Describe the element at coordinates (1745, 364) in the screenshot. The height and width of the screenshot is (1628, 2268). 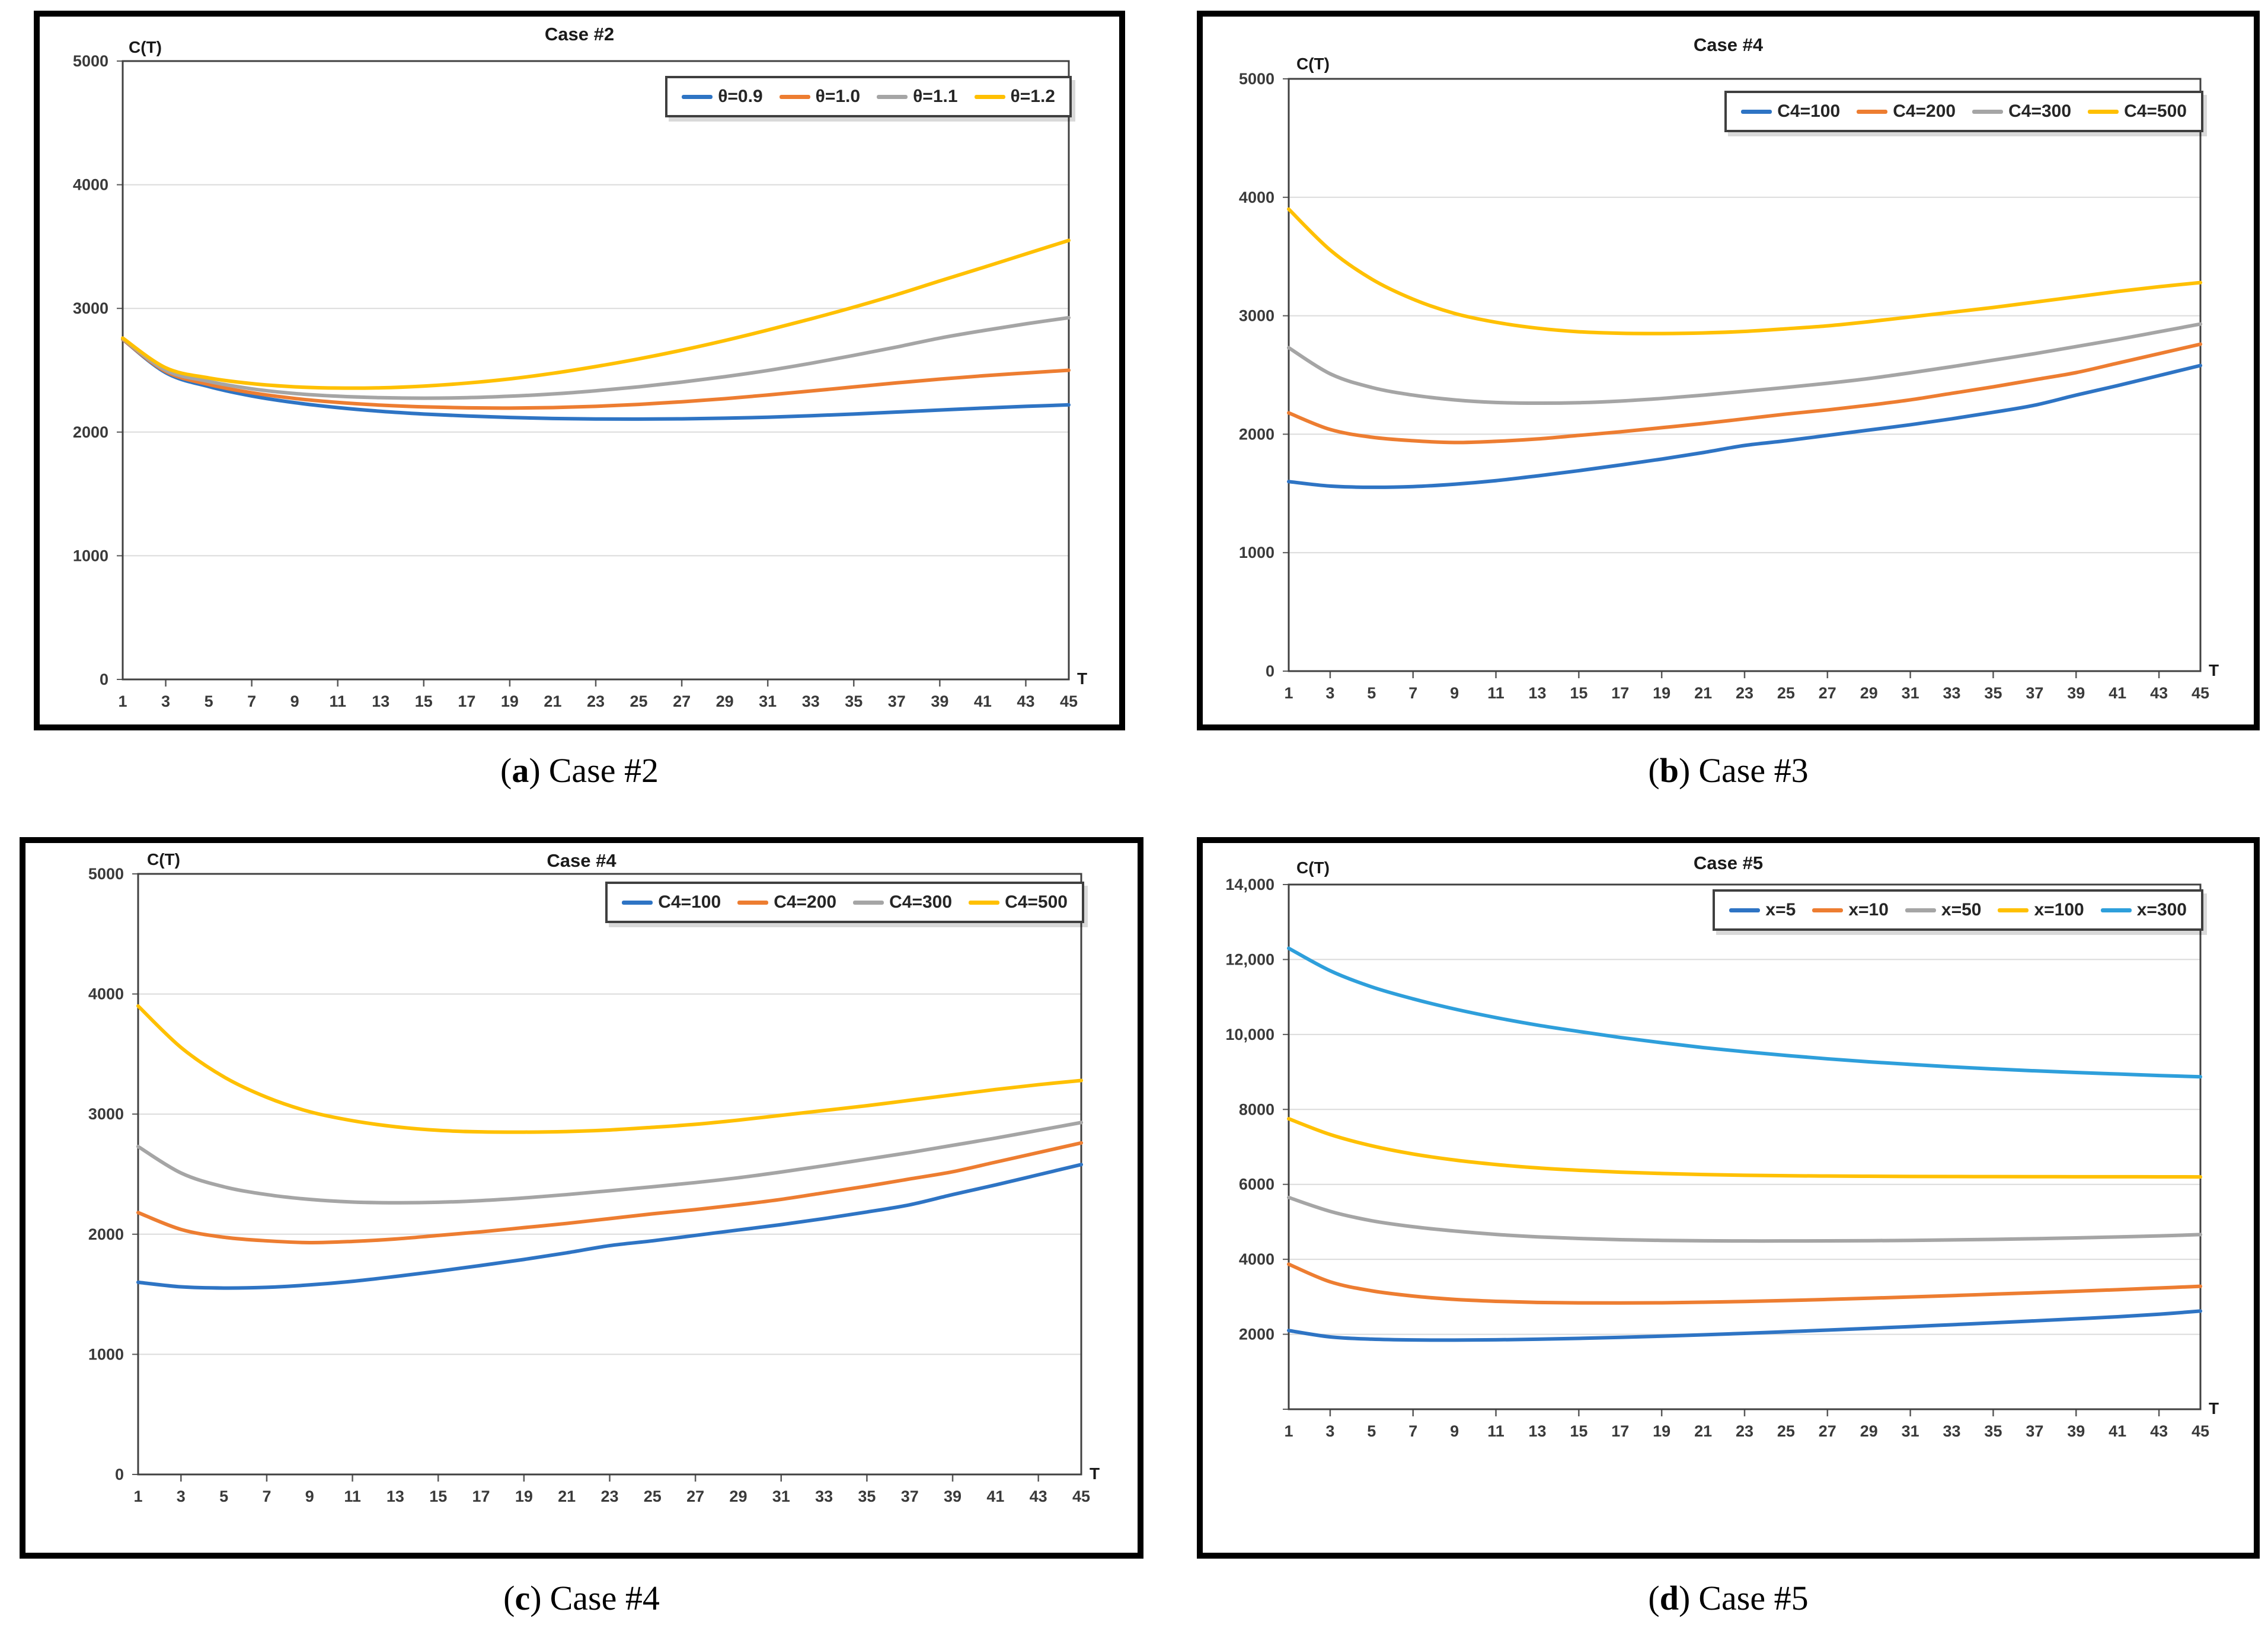
I see `series-line-C4=300` at that location.